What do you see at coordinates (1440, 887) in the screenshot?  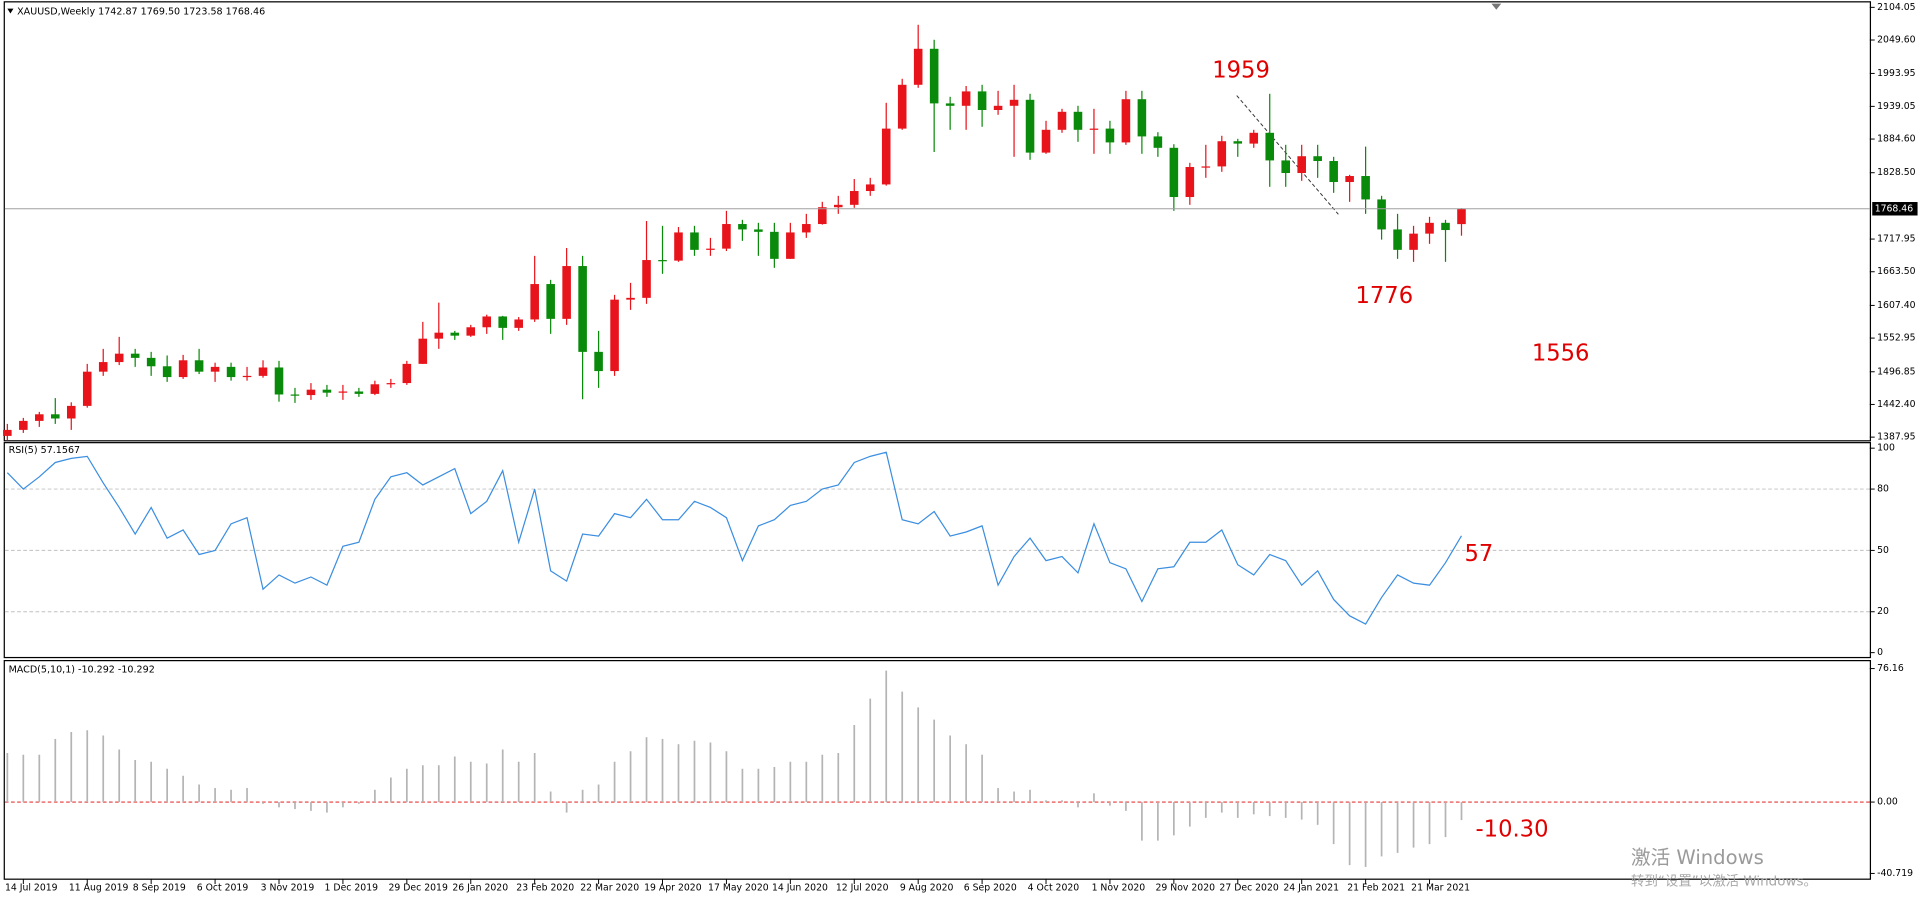 I see `x-tick-label: 21 Mar 2021` at bounding box center [1440, 887].